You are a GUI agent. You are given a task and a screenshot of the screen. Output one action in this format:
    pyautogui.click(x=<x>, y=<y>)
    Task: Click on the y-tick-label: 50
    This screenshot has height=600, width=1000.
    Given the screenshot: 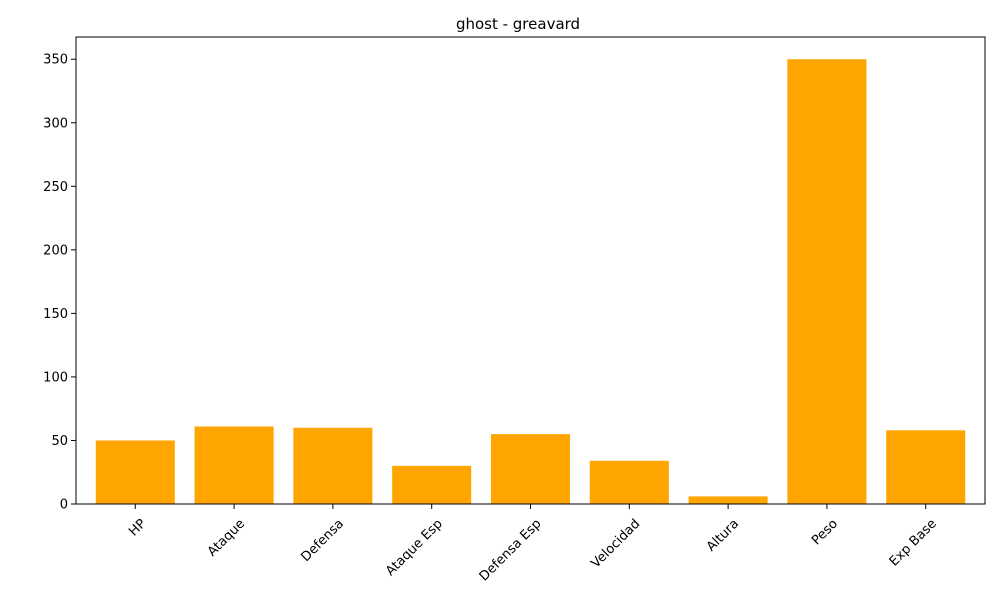 What is the action you would take?
    pyautogui.click(x=59, y=441)
    